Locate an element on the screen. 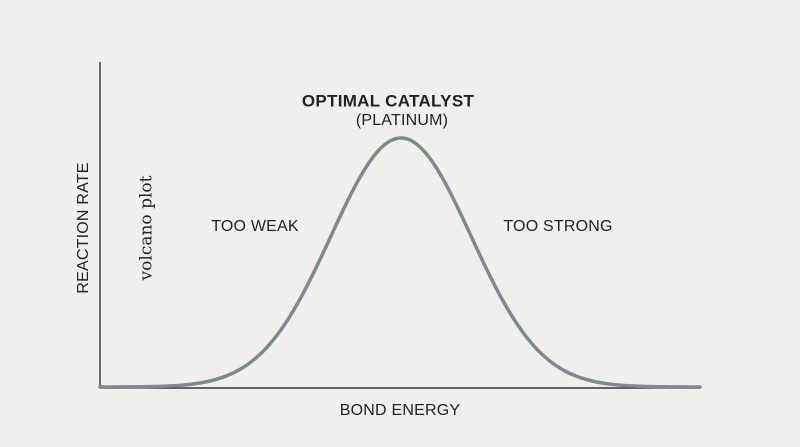 This screenshot has width=800, height=447. x-axis-label: BOND ENERGY is located at coordinates (400, 410).